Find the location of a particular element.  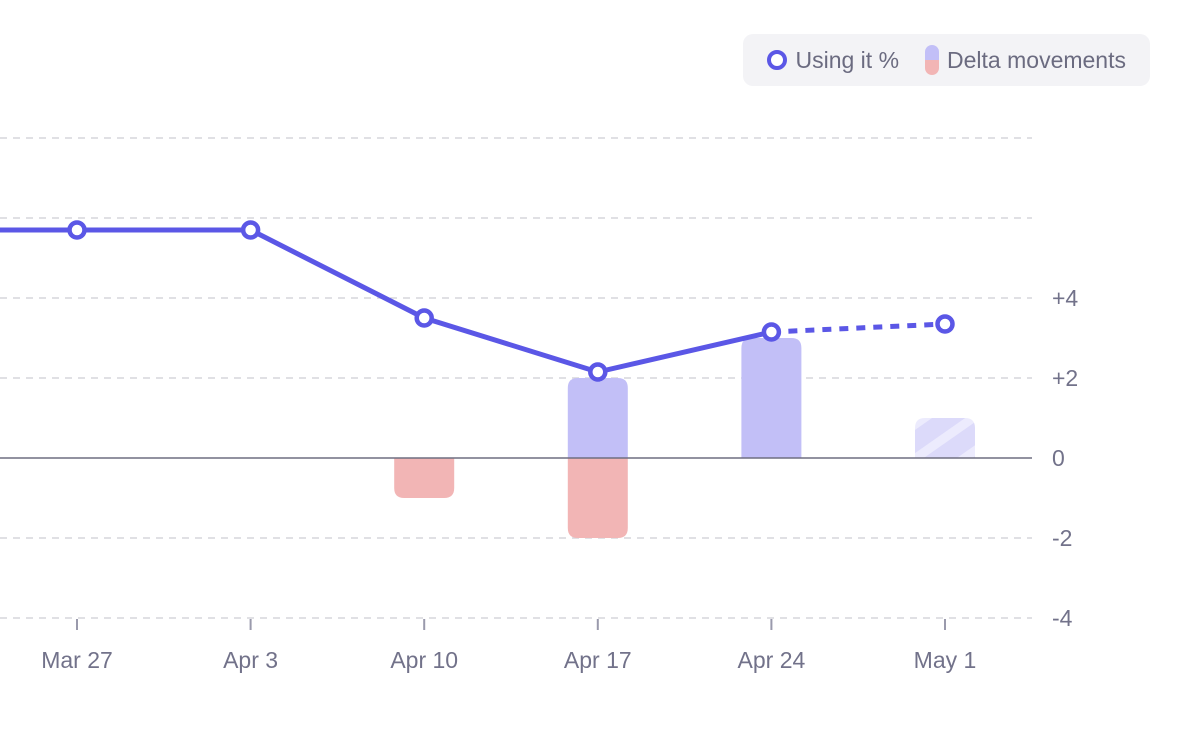

projected-line is located at coordinates (858, 328).